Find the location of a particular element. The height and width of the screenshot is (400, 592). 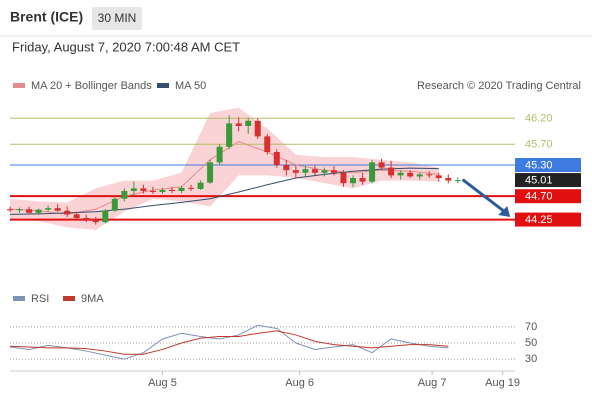

x-tick-label: Aug 7 is located at coordinates (432, 383).